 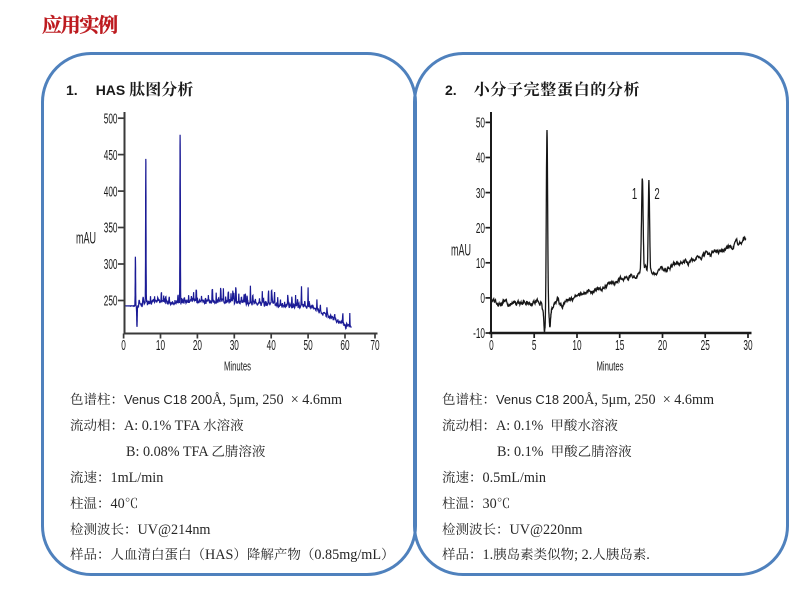 I want to click on svg-text: -10, so click(x=479, y=333).